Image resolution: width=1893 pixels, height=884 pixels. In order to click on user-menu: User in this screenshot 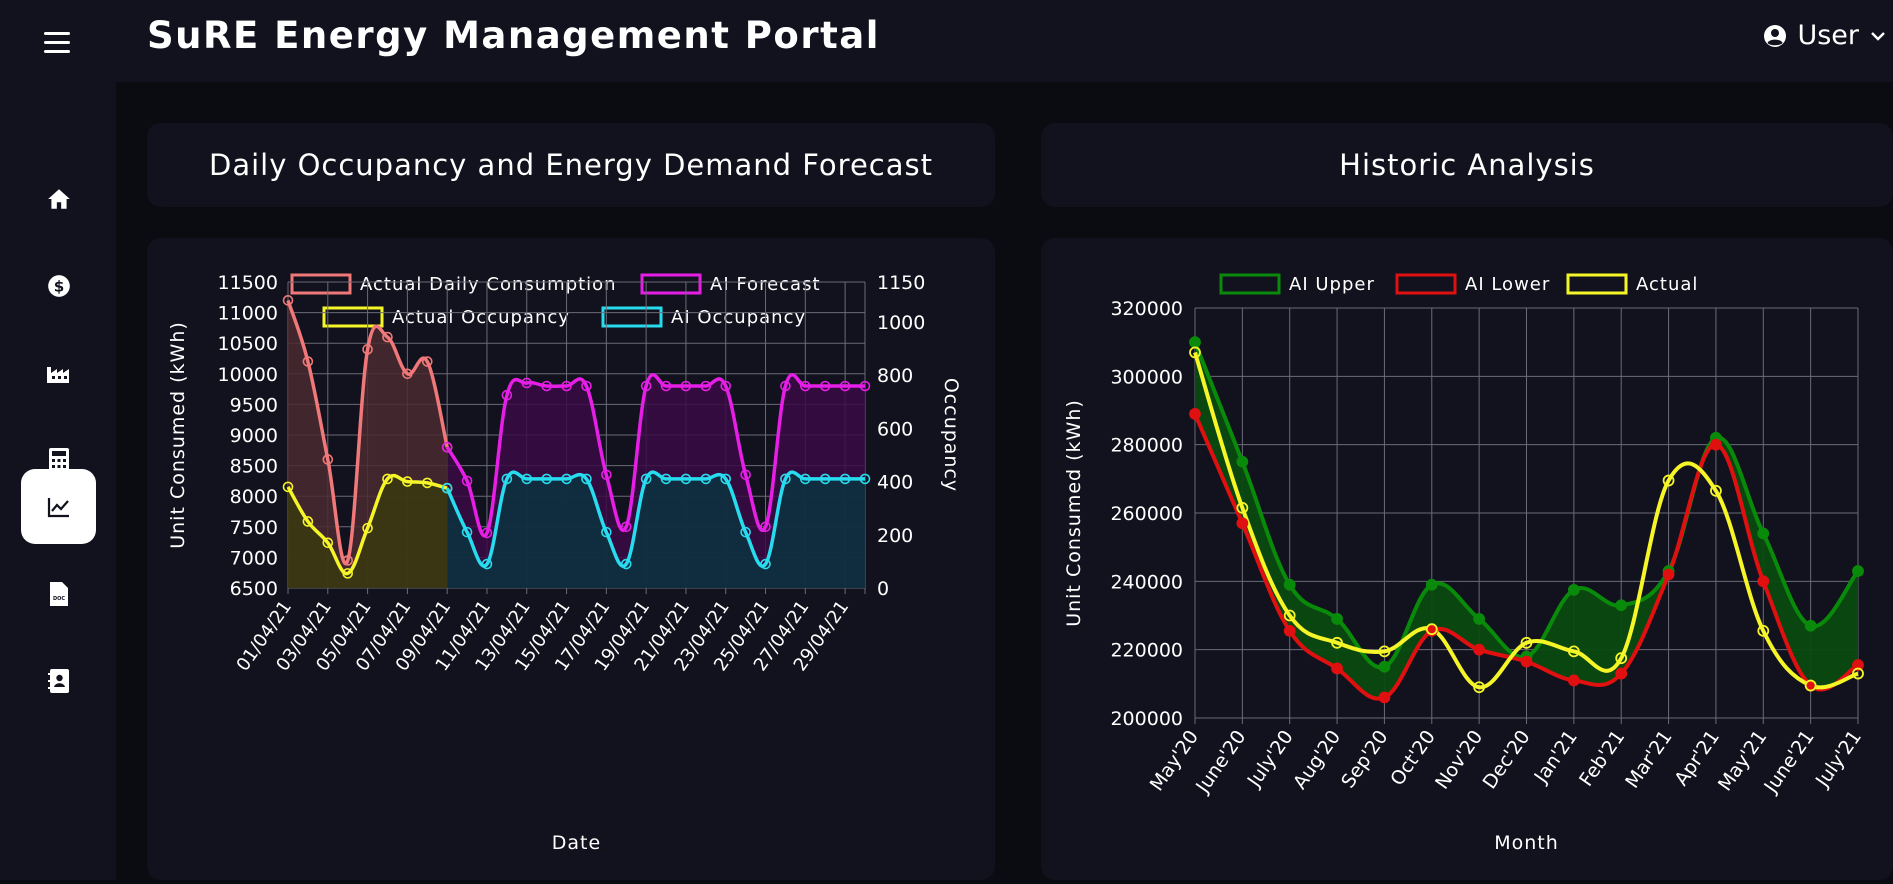, I will do `click(1824, 35)`.